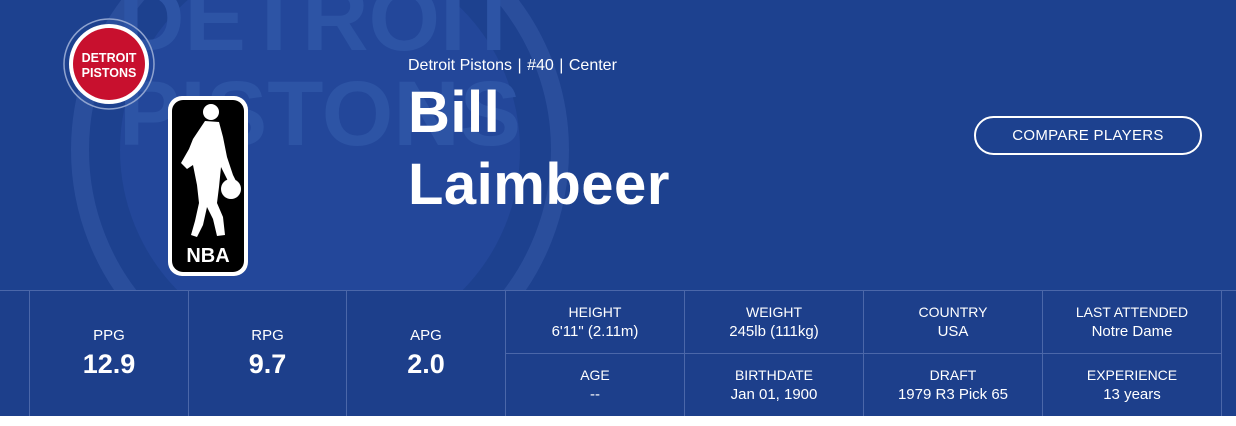  Describe the element at coordinates (774, 331) in the screenshot. I see `detail-value: 245lb (111kg)` at that location.